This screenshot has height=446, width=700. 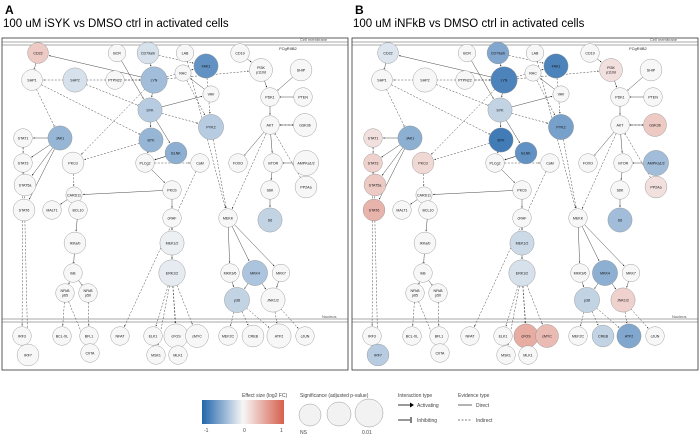 I want to click on node-label: MALT1, so click(x=401, y=210).